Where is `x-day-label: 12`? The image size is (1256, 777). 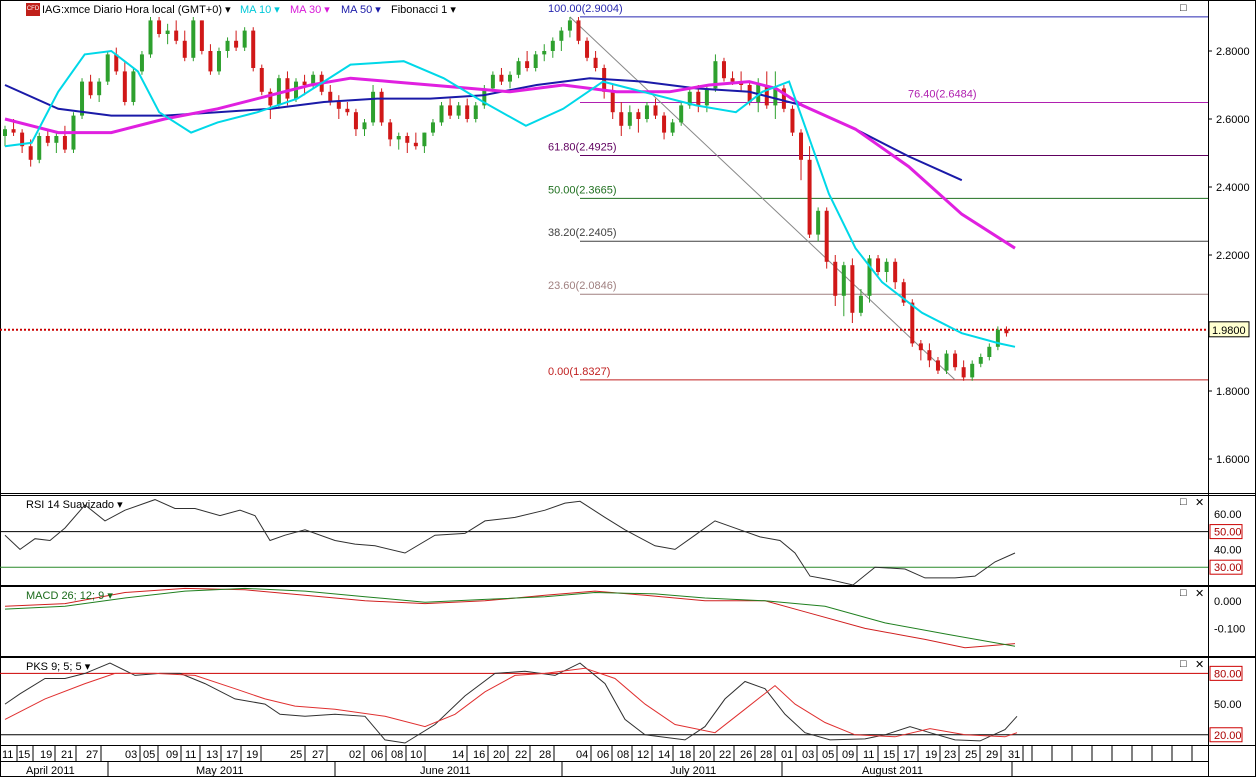
x-day-label: 12 is located at coordinates (643, 755).